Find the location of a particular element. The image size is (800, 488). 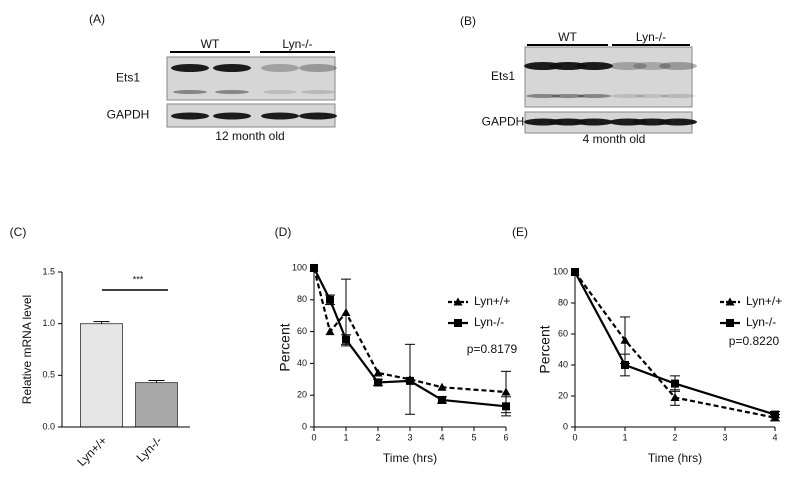

blot-strip is located at coordinates (608, 77).